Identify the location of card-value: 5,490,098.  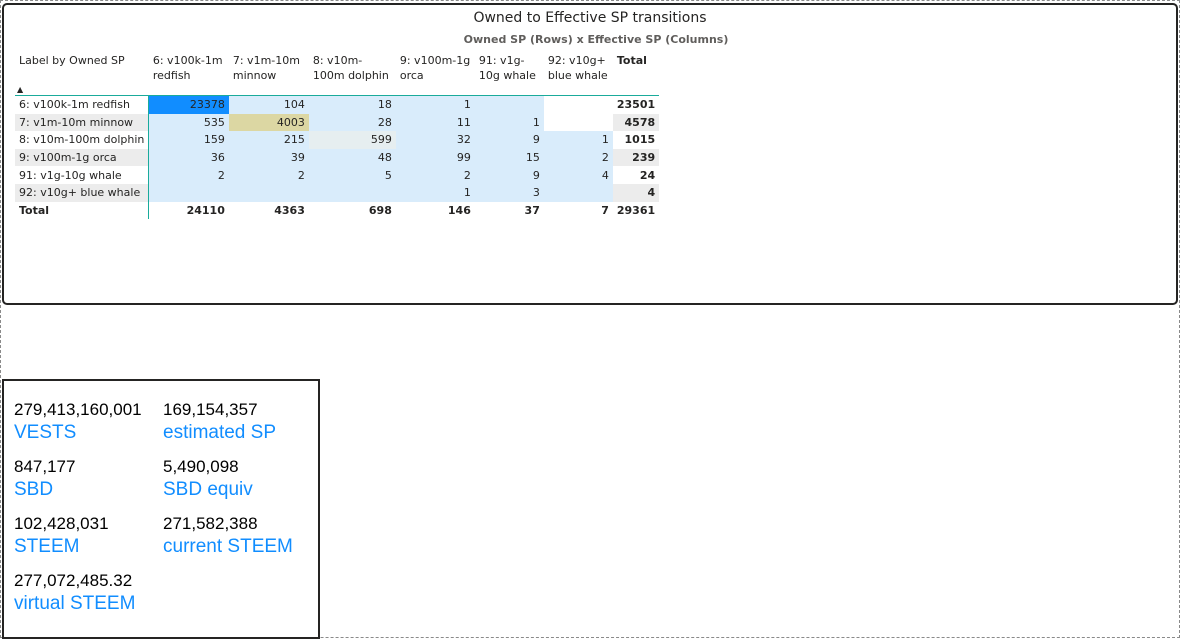
(201, 466).